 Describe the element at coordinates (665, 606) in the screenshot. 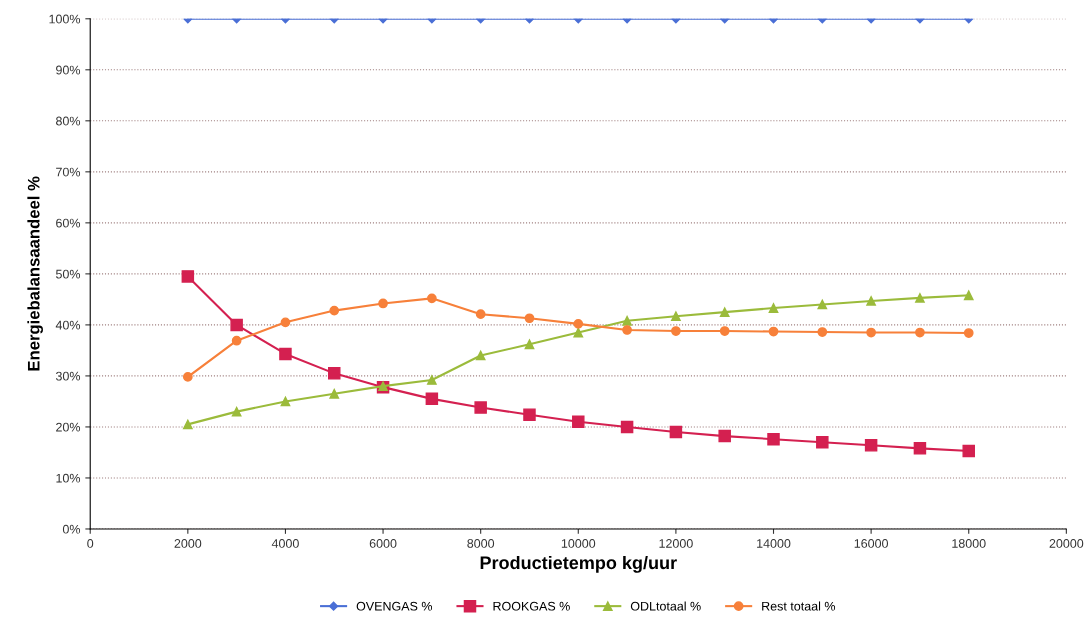

I see `legend-label: ODLtotaal %` at that location.